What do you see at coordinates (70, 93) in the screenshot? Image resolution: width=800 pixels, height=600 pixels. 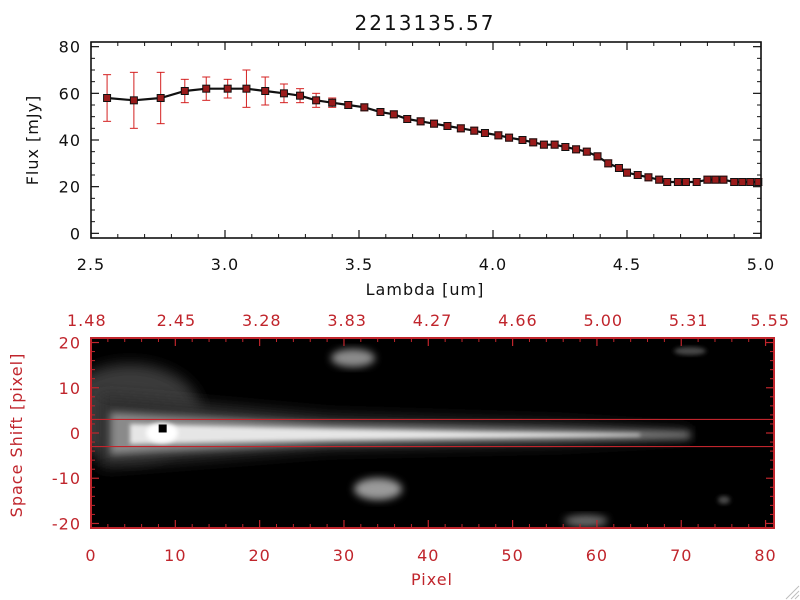 I see `y-tick-label: 60` at bounding box center [70, 93].